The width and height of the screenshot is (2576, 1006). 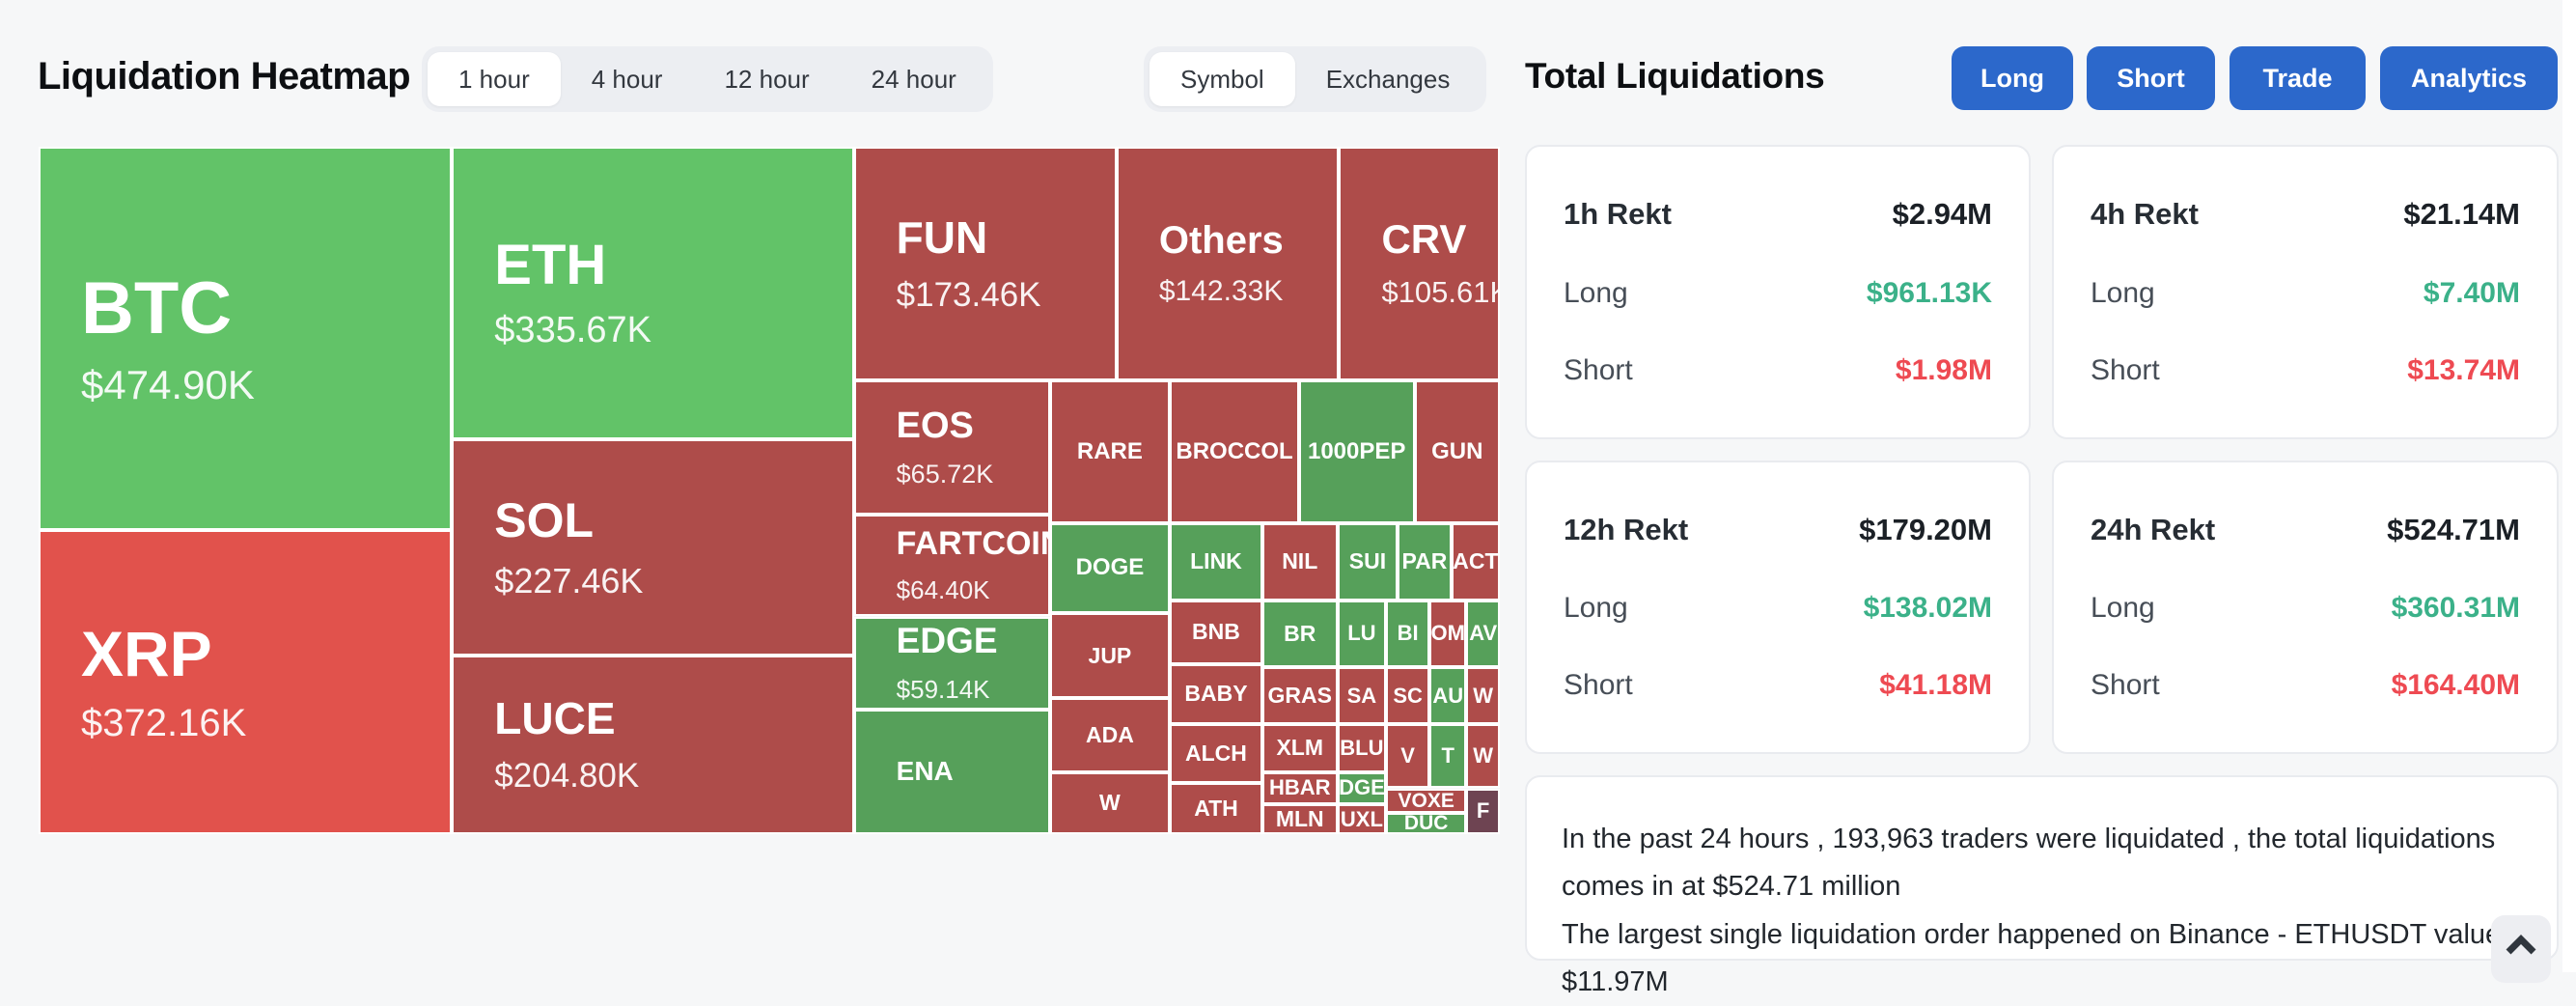 I want to click on treemap-cell-jup: JUP, so click(x=1110, y=656).